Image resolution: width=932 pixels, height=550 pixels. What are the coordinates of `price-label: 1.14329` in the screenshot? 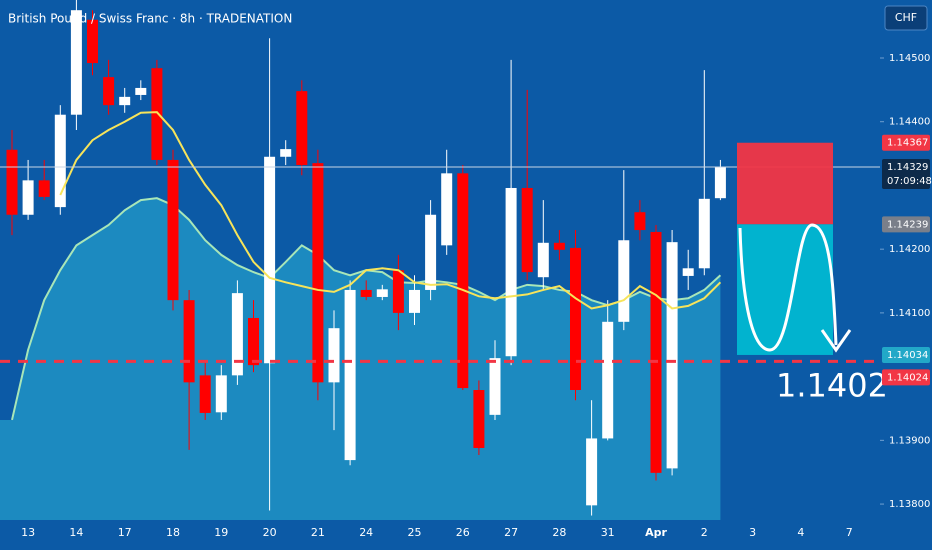 It's located at (907, 167).